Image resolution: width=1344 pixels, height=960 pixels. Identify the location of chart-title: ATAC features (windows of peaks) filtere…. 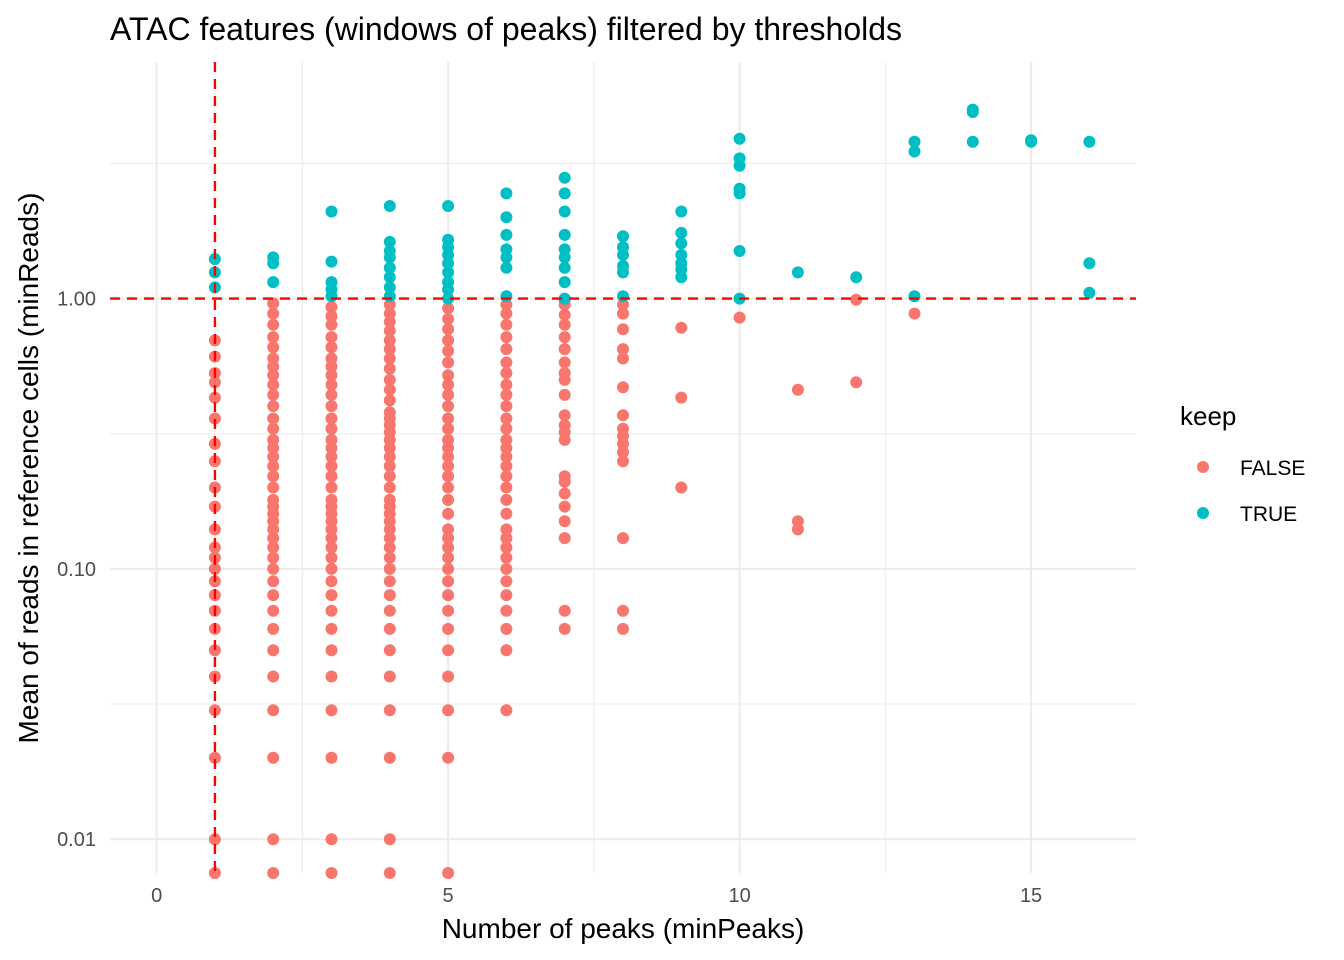
(506, 29).